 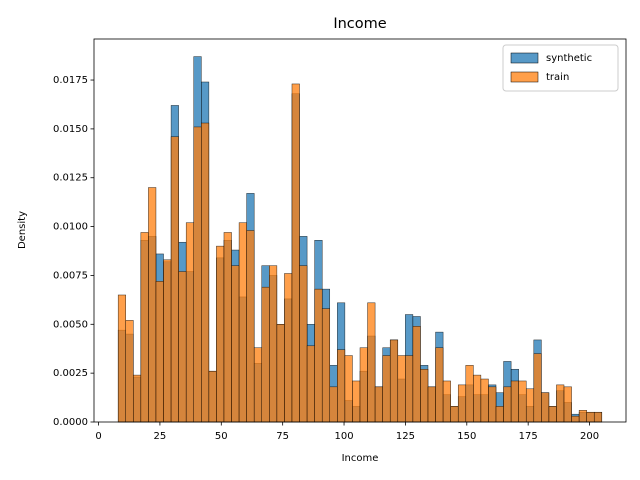 I want to click on y-tick-label: 0.0100, so click(x=70, y=227).